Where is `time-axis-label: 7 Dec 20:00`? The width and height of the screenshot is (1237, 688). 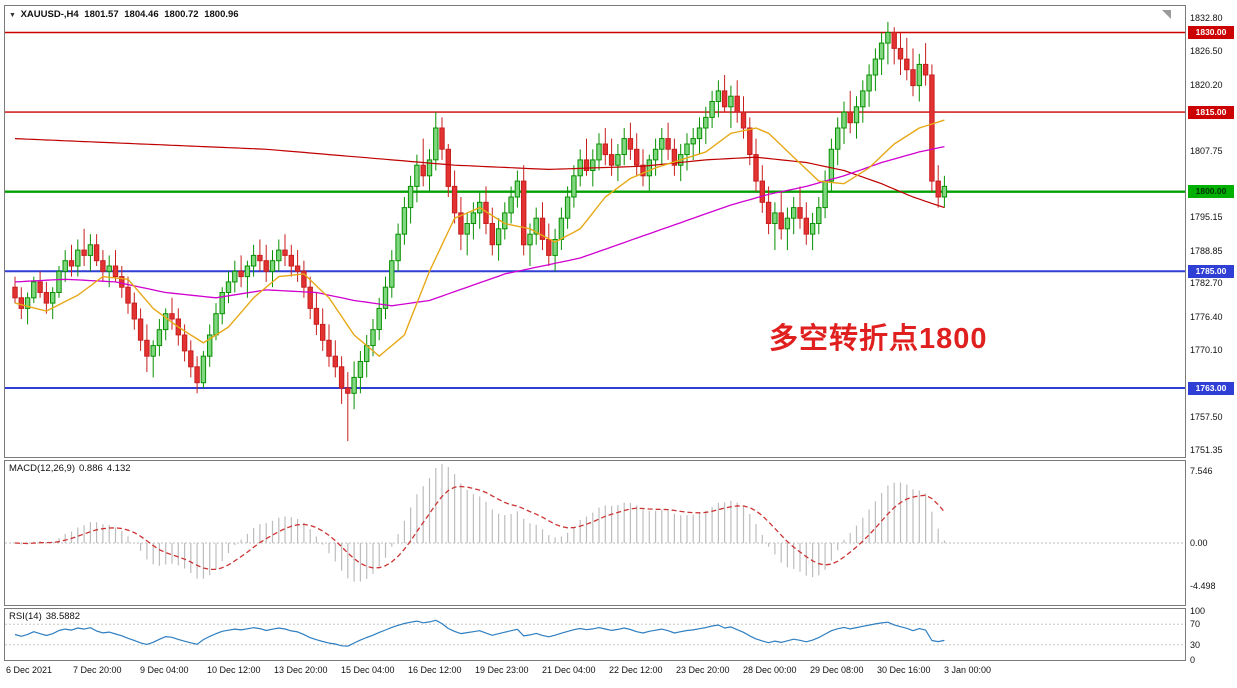 time-axis-label: 7 Dec 20:00 is located at coordinates (97, 670).